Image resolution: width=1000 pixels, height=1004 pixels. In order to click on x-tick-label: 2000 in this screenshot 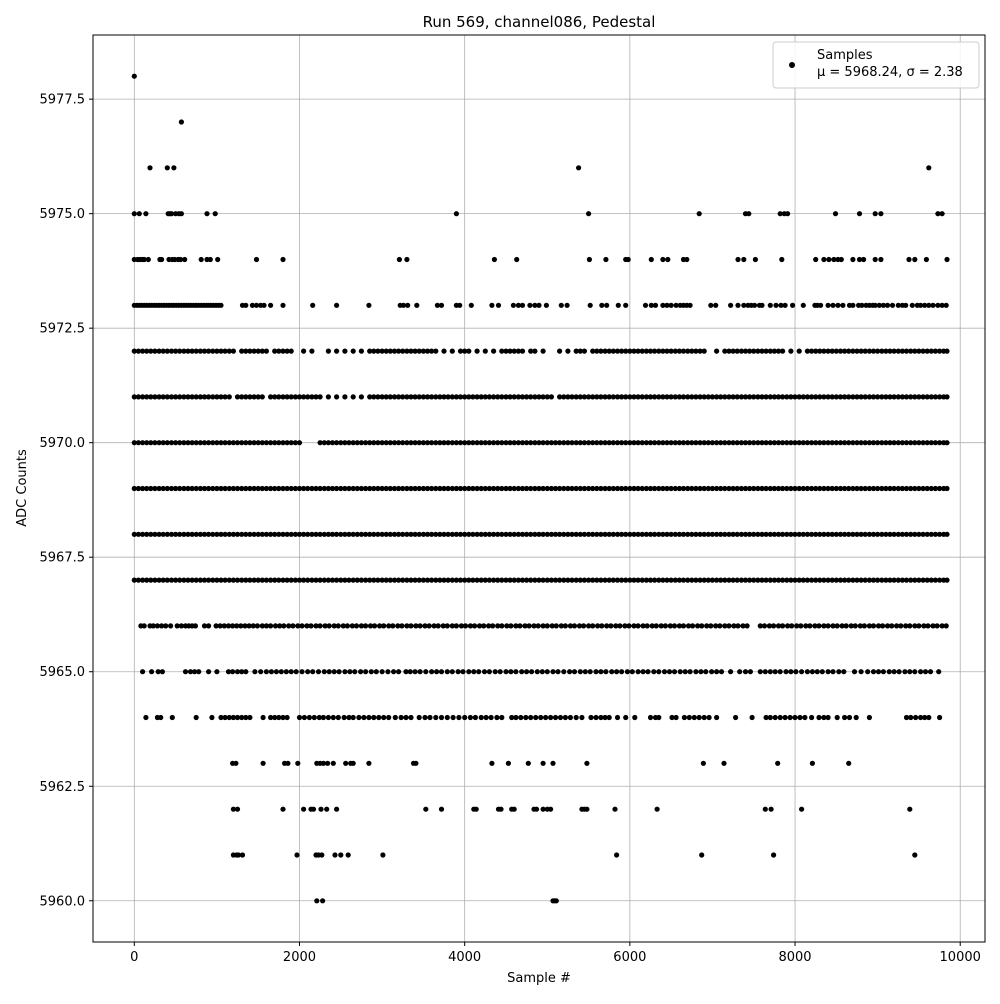, I will do `click(299, 957)`.